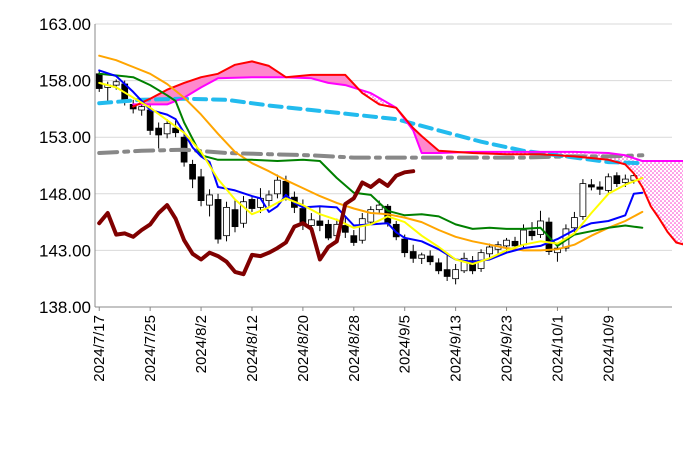  What do you see at coordinates (608, 348) in the screenshot?
I see `x-tick-label: 2024/10/9` at bounding box center [608, 348].